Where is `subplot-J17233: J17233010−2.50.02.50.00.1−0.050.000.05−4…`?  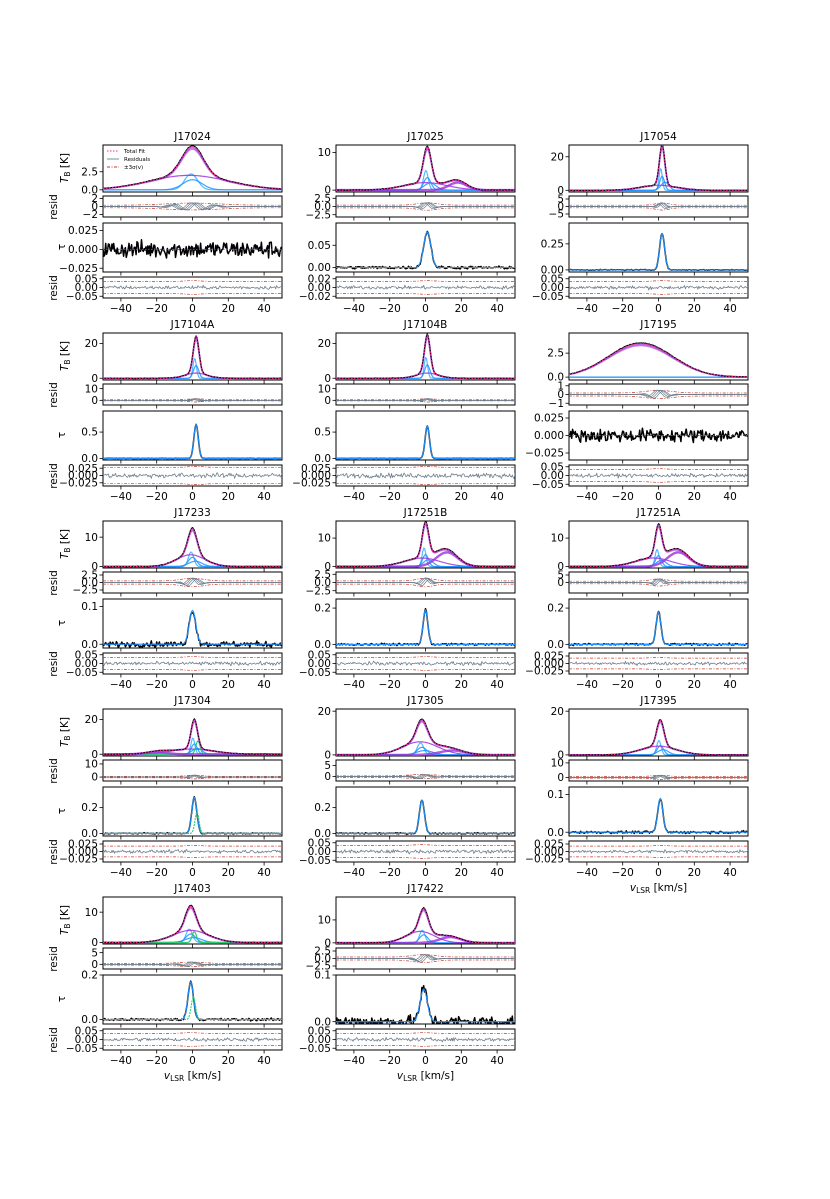
subplot-J17233: J17233010−2.50.02.50.00.1−0.050.000.05−4… is located at coordinates (165, 599).